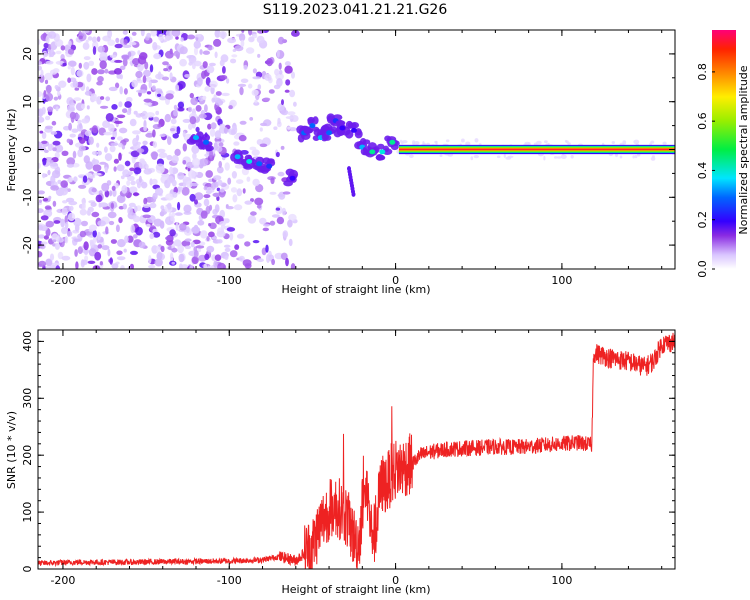  I want to click on colorbar-tick-label: 0.8, so click(702, 72).